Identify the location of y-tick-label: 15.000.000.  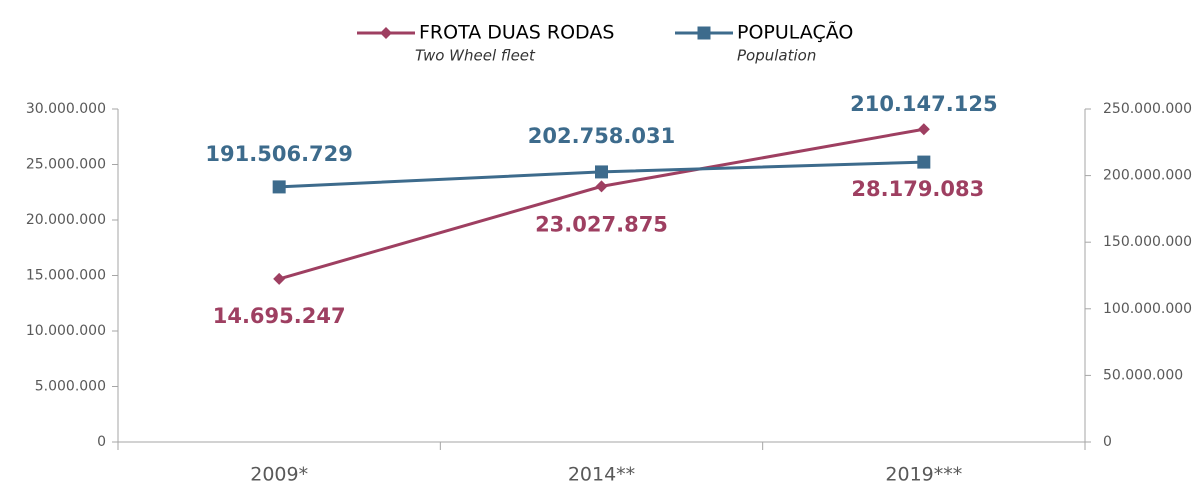
(66, 276).